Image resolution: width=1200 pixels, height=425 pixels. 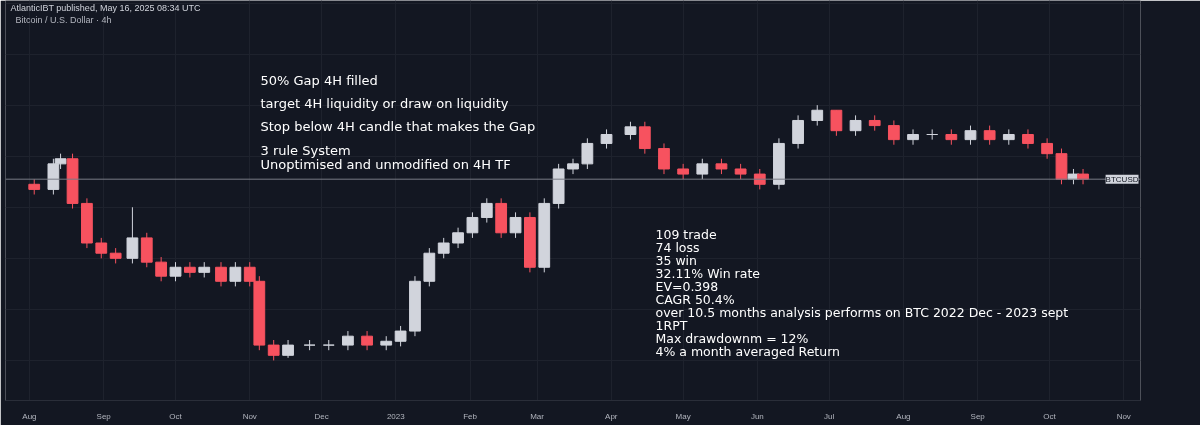 I want to click on x-tick-label: Mar, so click(x=537, y=416).